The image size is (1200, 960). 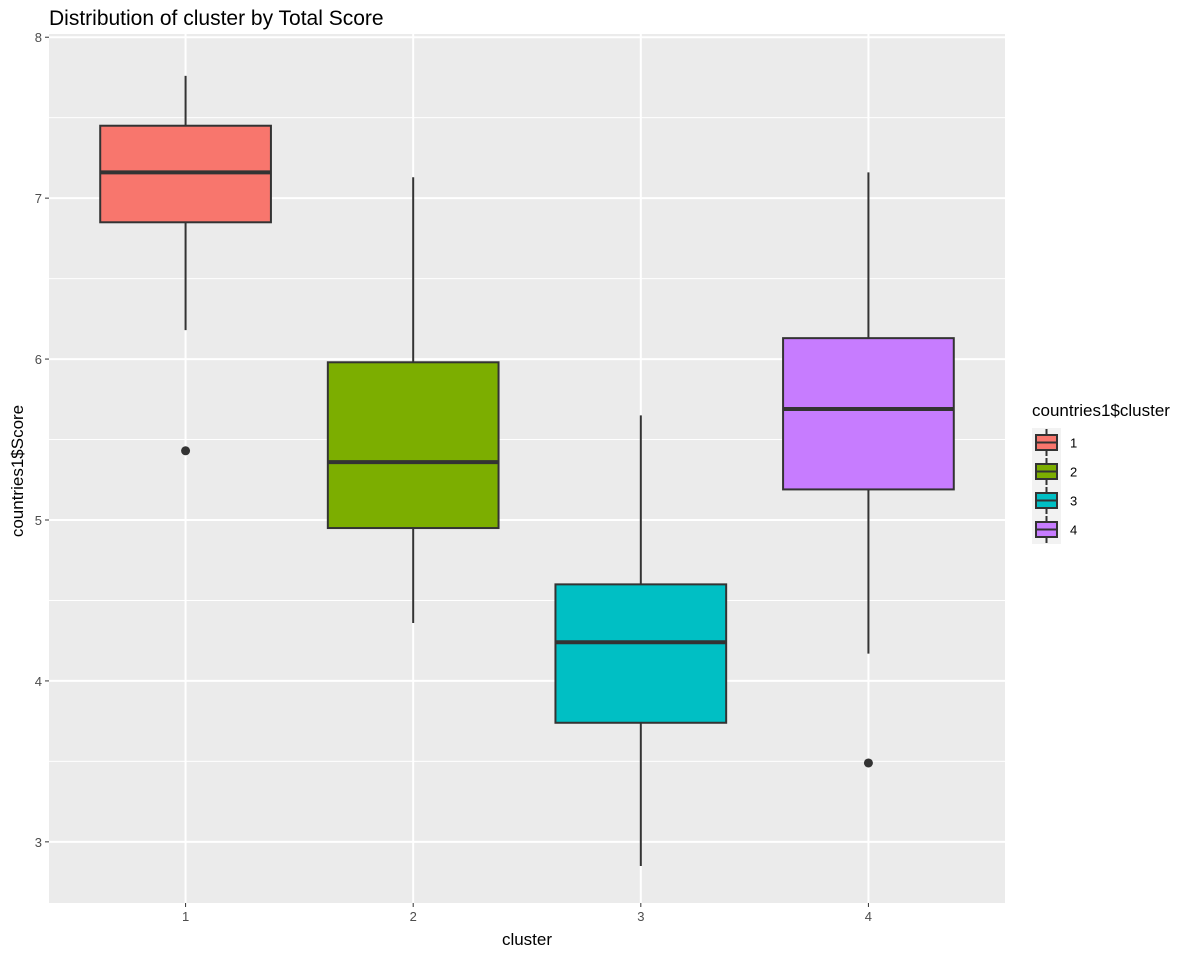 I want to click on legend-label: 1, so click(x=1073, y=443).